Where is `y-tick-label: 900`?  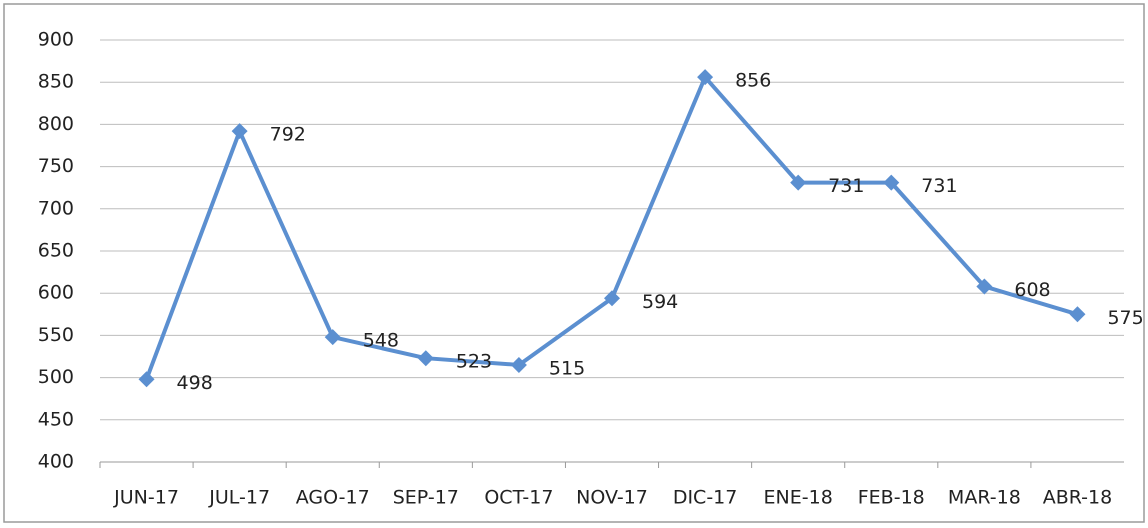
y-tick-label: 900 is located at coordinates (56, 40).